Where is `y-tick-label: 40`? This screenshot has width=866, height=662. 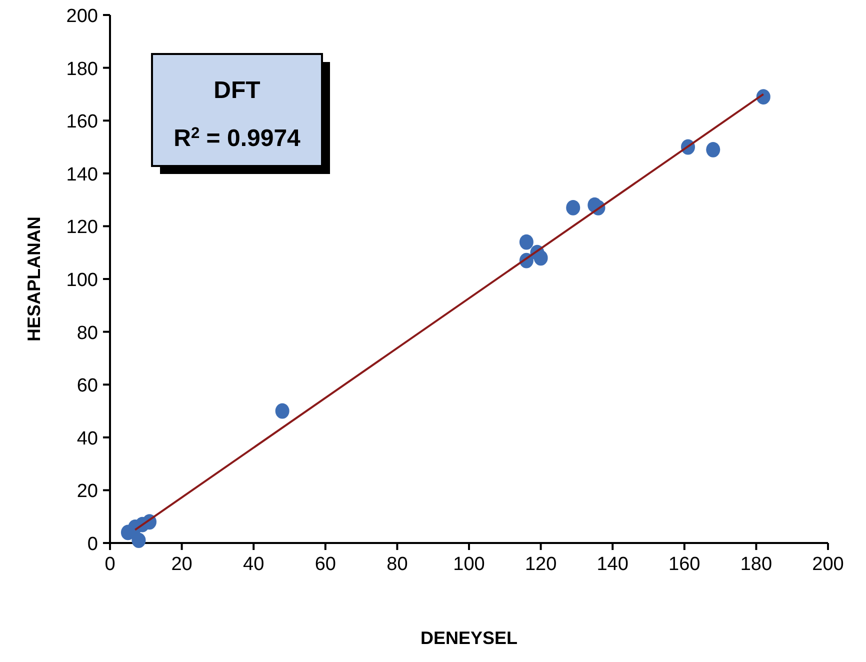
y-tick-label: 40 is located at coordinates (87, 439).